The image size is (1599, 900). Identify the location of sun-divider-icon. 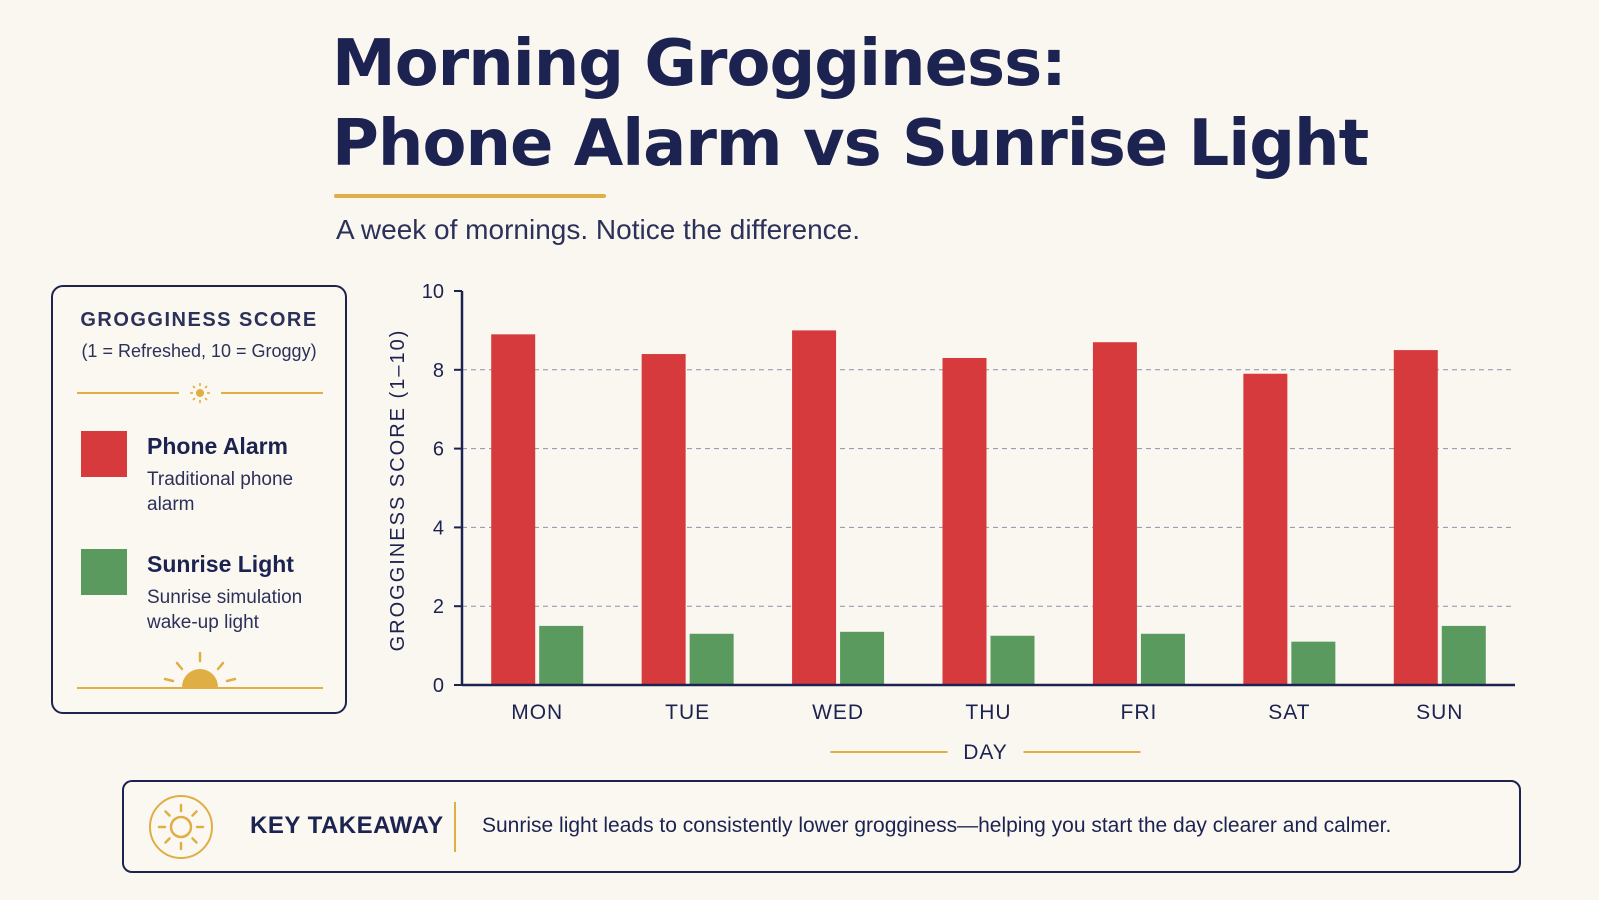
(200, 393).